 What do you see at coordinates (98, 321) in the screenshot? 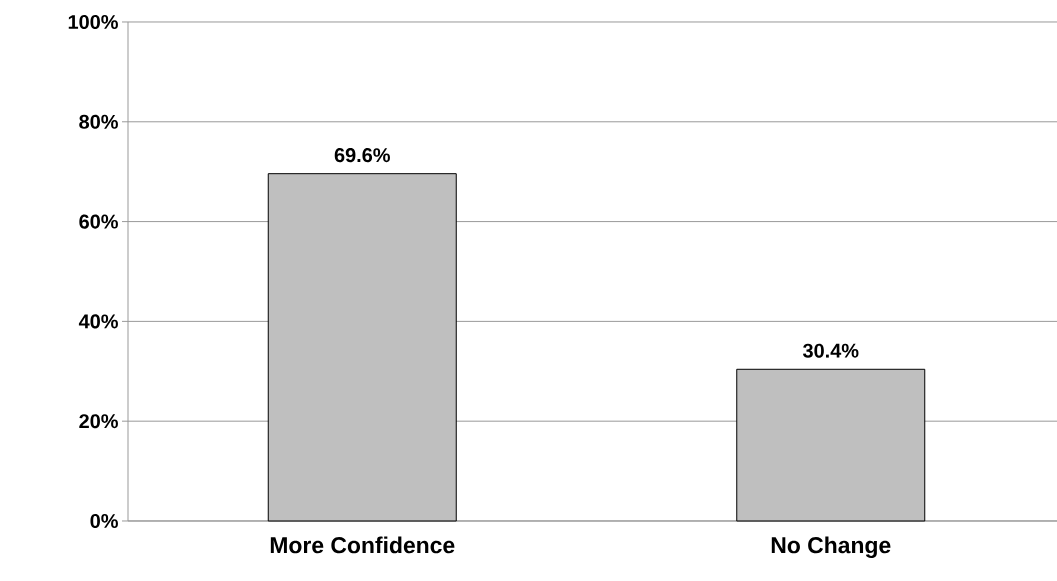
I see `y-tick-label: 40%` at bounding box center [98, 321].